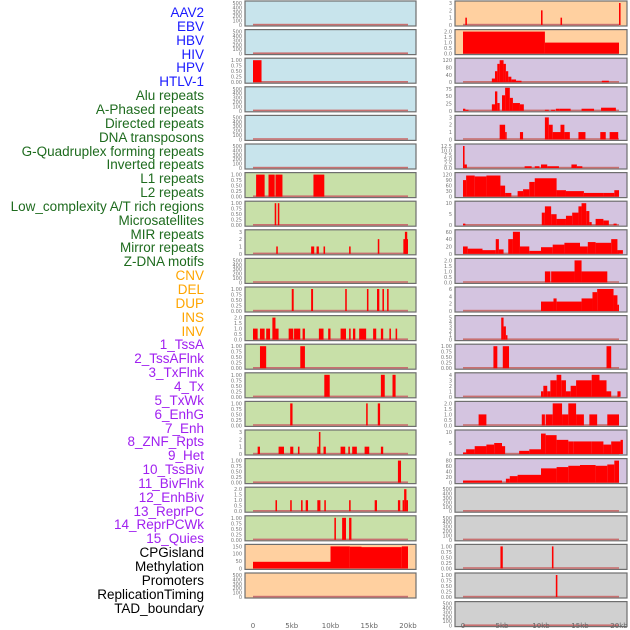 This screenshot has height=630, width=630. Describe the element at coordinates (238, 496) in the screenshot. I see `y-tick-label: 1.5` at that location.